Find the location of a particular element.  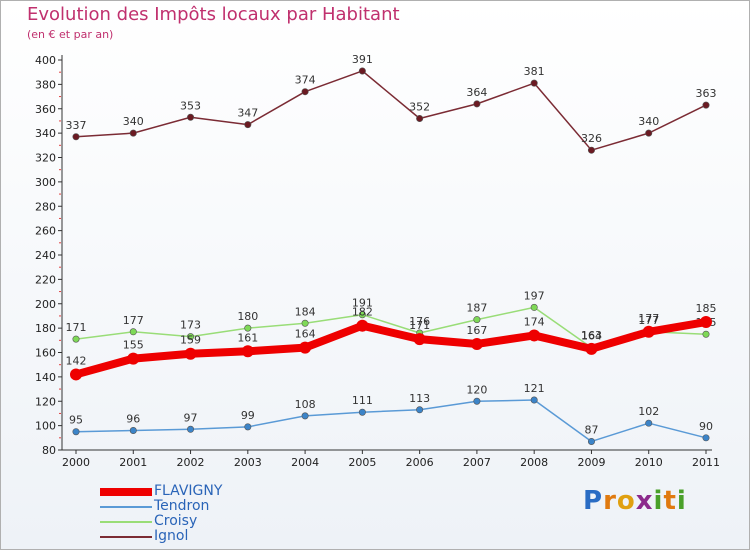

data-label-flavigny: 163 is located at coordinates (591, 335).